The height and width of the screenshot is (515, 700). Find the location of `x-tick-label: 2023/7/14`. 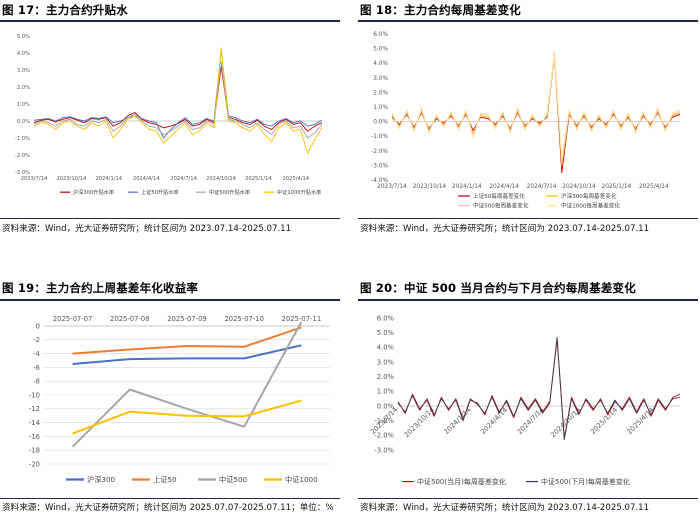

x-tick-label: 2023/7/14 is located at coordinates (392, 187).